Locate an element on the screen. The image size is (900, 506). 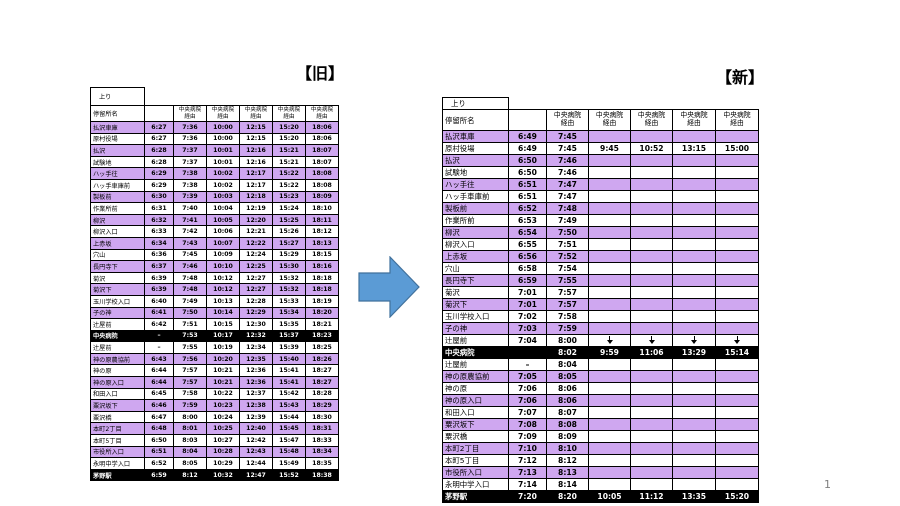
departure-time: 6:42 is located at coordinates (159, 324).